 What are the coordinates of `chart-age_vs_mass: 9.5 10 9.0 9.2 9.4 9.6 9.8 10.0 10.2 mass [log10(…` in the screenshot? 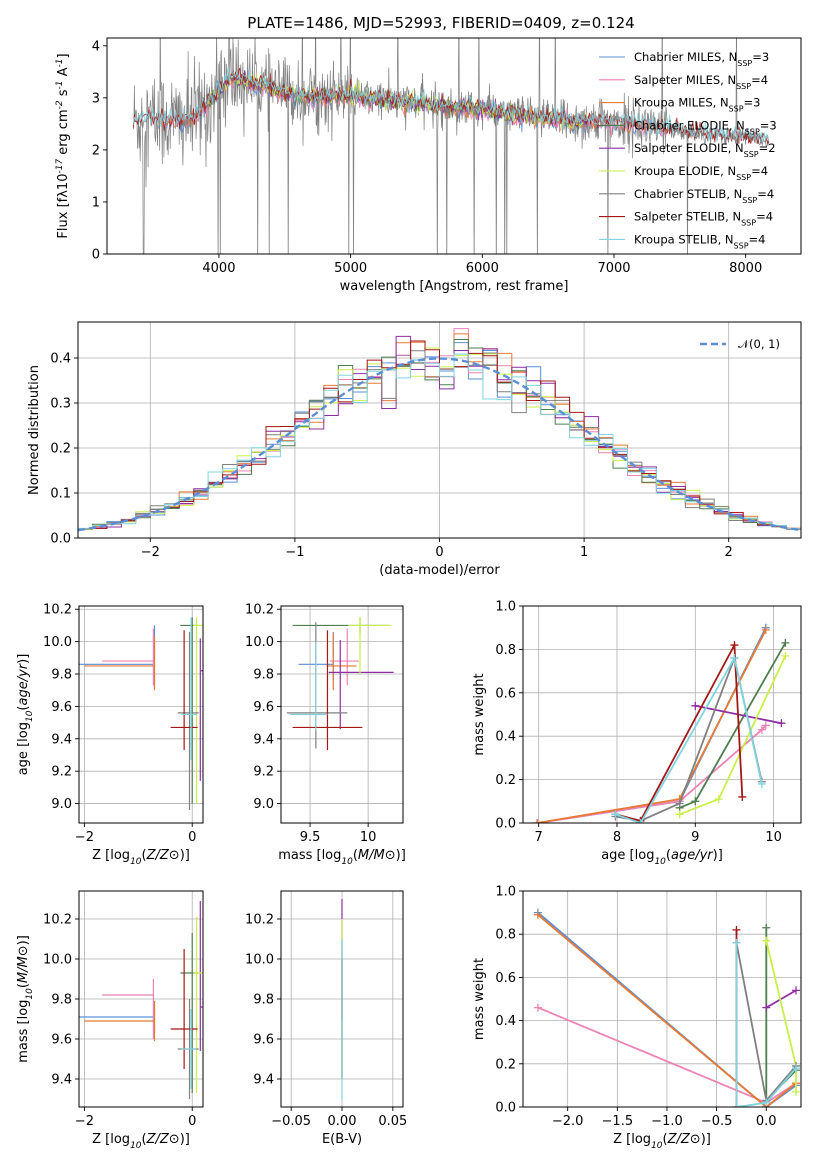 It's located at (325, 735).